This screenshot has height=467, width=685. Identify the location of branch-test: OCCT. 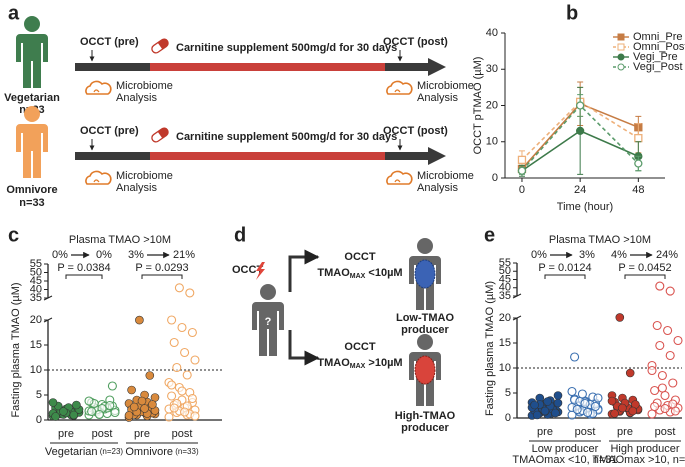
(359, 257).